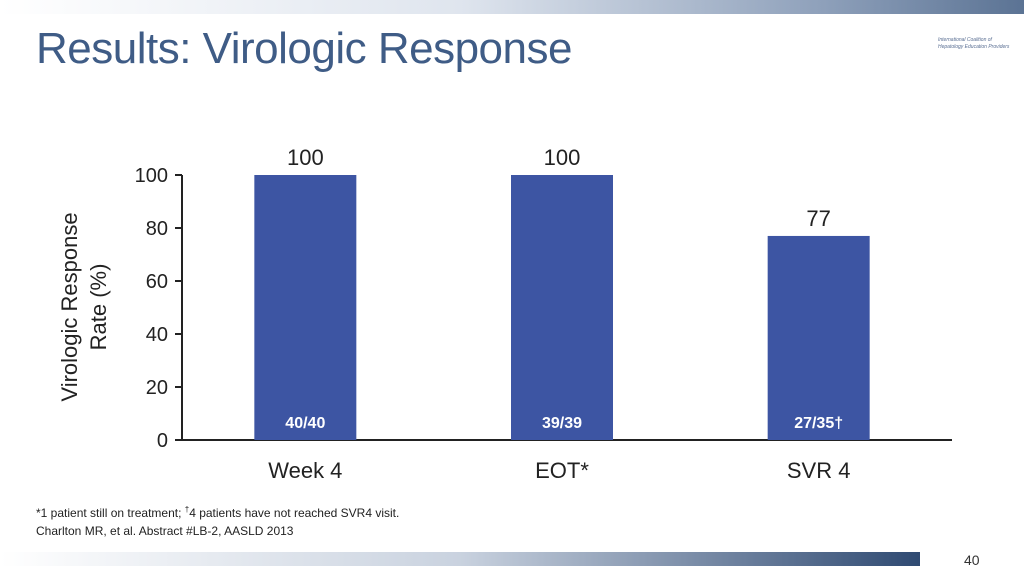 The height and width of the screenshot is (576, 1024). What do you see at coordinates (972, 560) in the screenshot?
I see `page-number: 40` at bounding box center [972, 560].